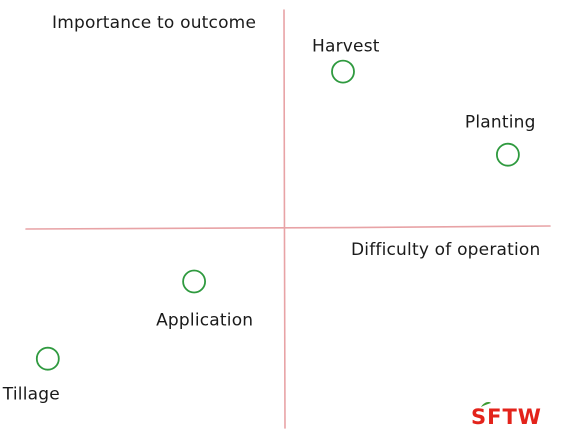  What do you see at coordinates (486, 404) in the screenshot?
I see `logo-leaf-icon` at bounding box center [486, 404].